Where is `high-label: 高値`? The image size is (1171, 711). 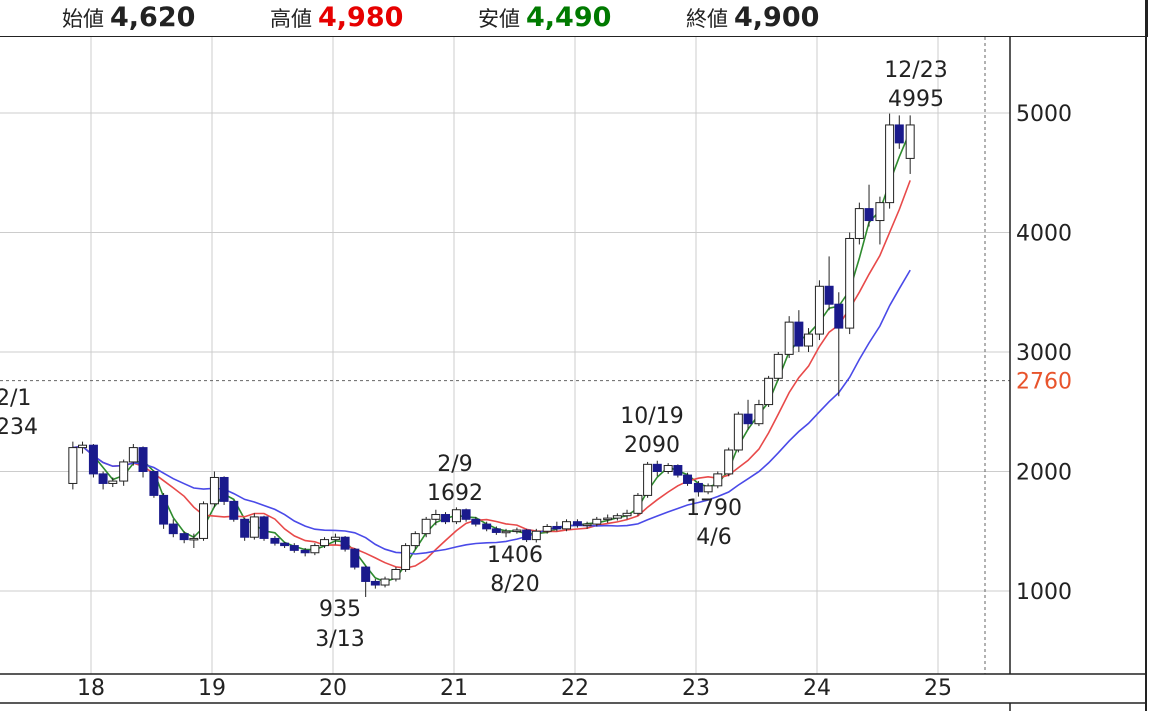
high-label: 高値 is located at coordinates (291, 19).